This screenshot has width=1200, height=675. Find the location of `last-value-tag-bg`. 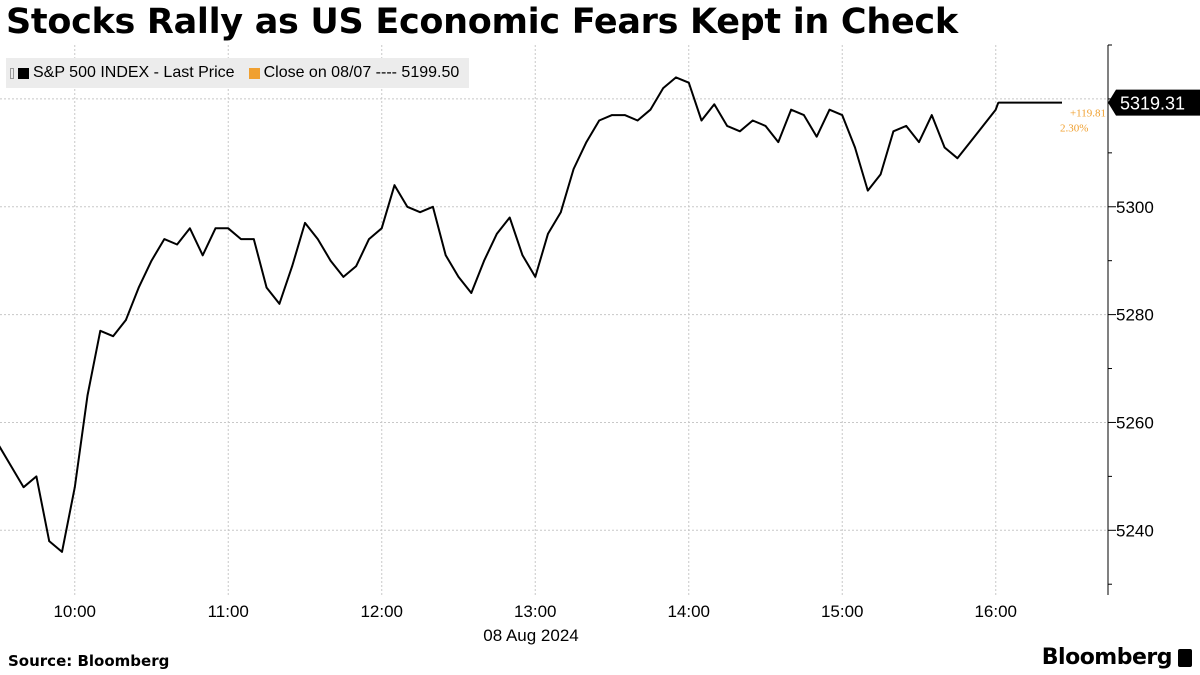

last-value-tag-bg is located at coordinates (1154, 102).